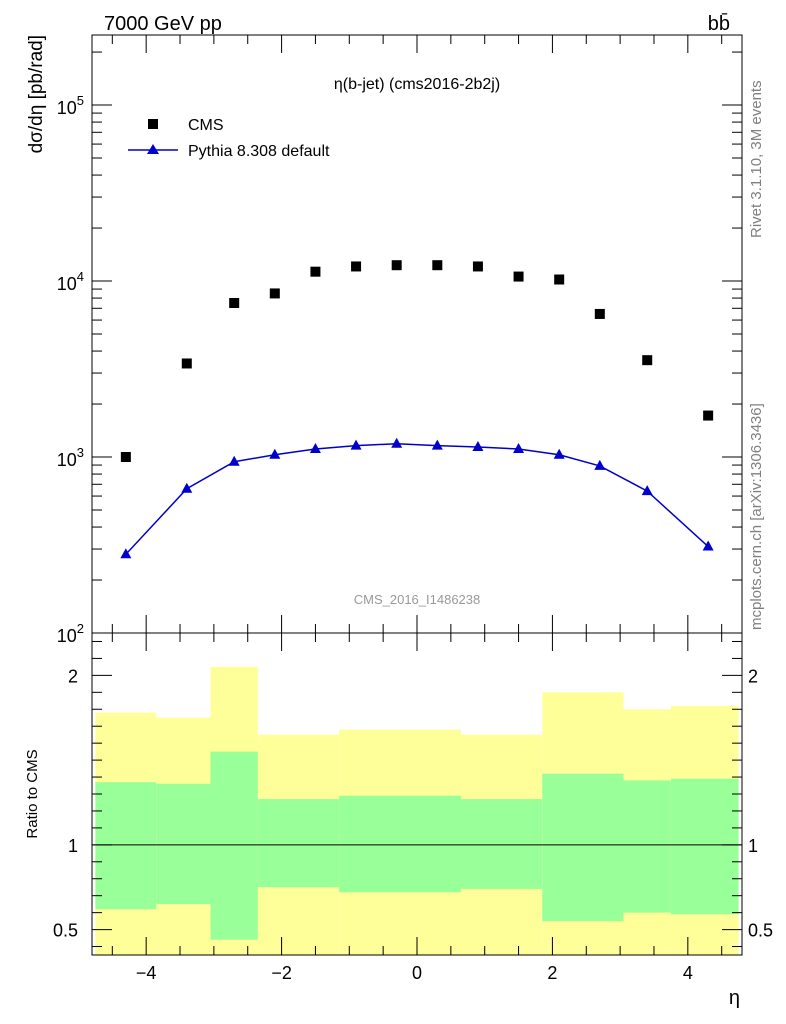 The height and width of the screenshot is (1024, 786). What do you see at coordinates (153, 149) in the screenshot?
I see `legend-pythia-marker` at bounding box center [153, 149].